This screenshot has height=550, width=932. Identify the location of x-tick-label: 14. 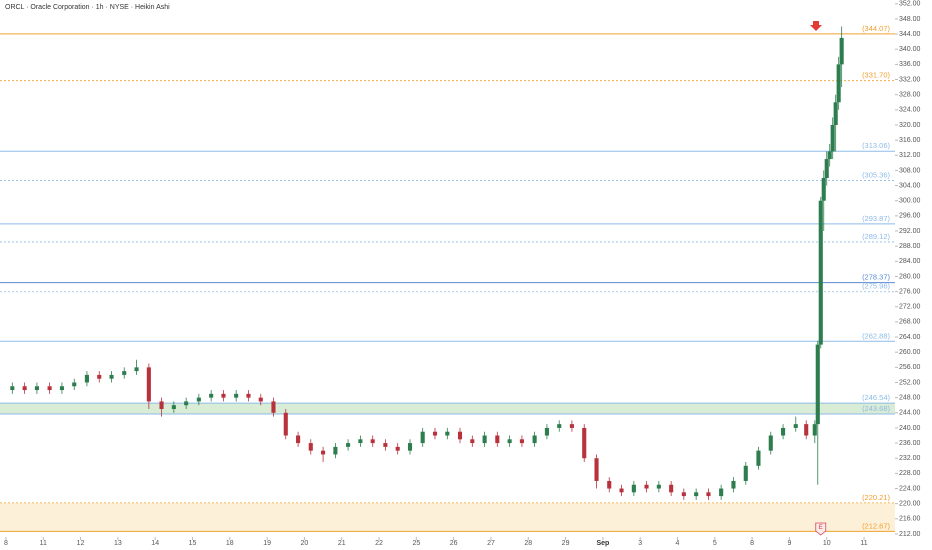
(155, 543).